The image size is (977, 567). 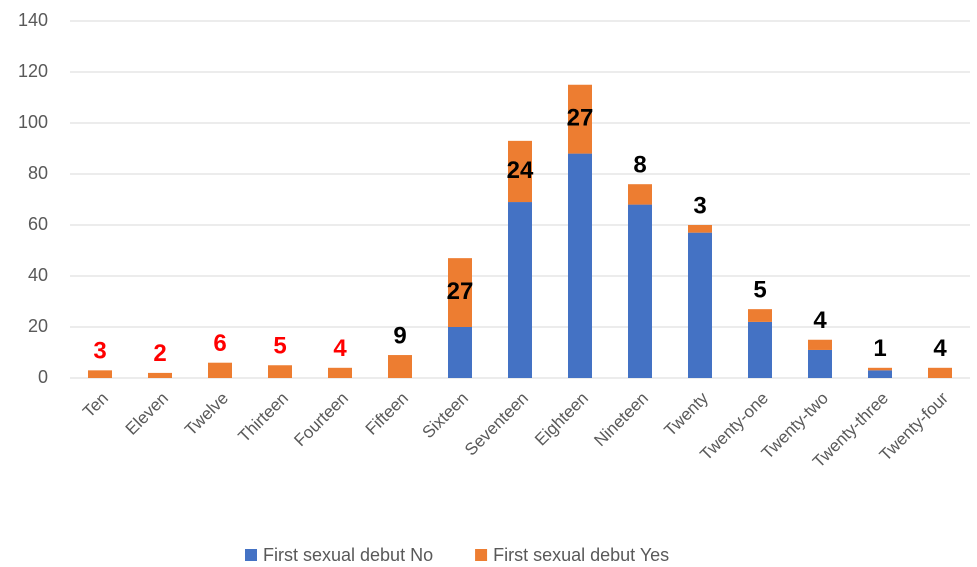 I want to click on data-label: 6, so click(x=219, y=343).